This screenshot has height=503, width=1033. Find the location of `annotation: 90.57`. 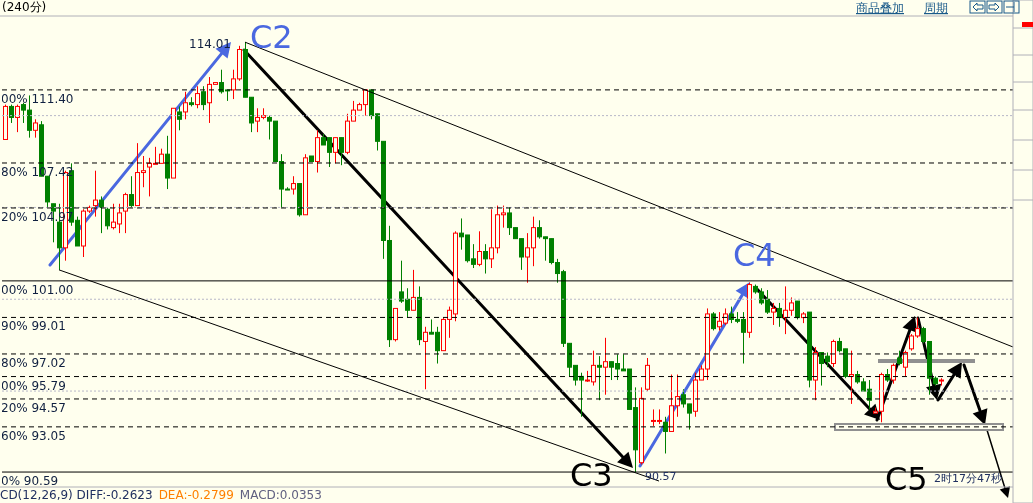

annotation: 90.57 is located at coordinates (661, 476).